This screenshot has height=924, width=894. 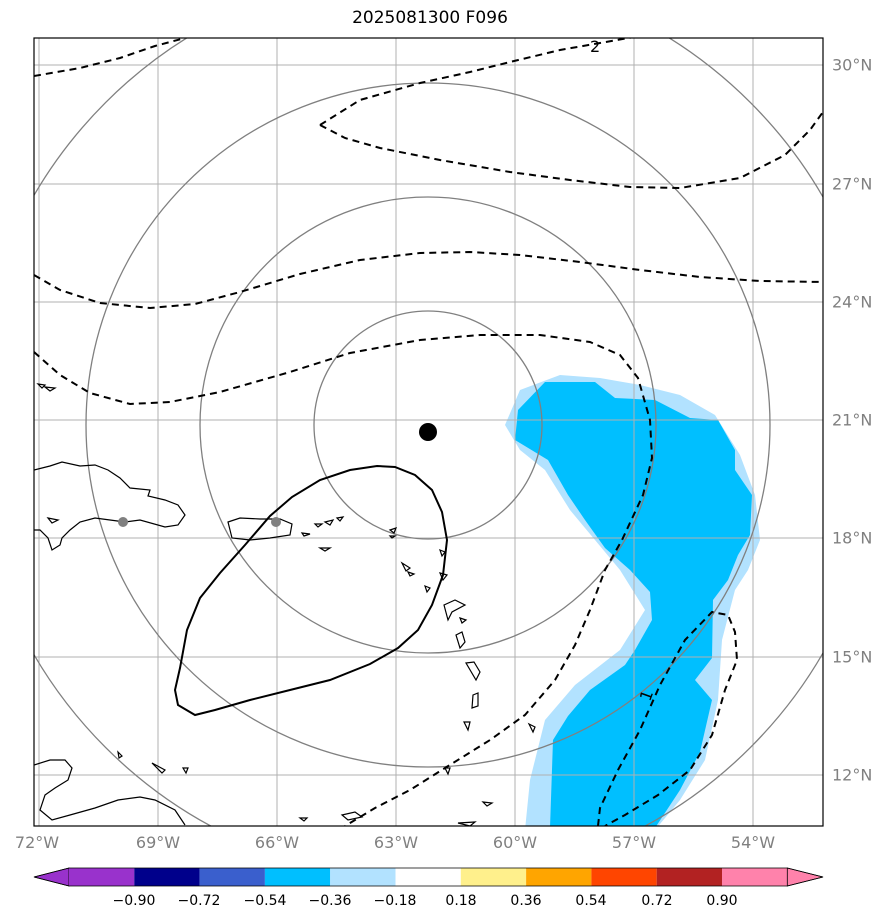 What do you see at coordinates (633, 604) in the screenshot?
I see `shaded-region` at bounding box center [633, 604].